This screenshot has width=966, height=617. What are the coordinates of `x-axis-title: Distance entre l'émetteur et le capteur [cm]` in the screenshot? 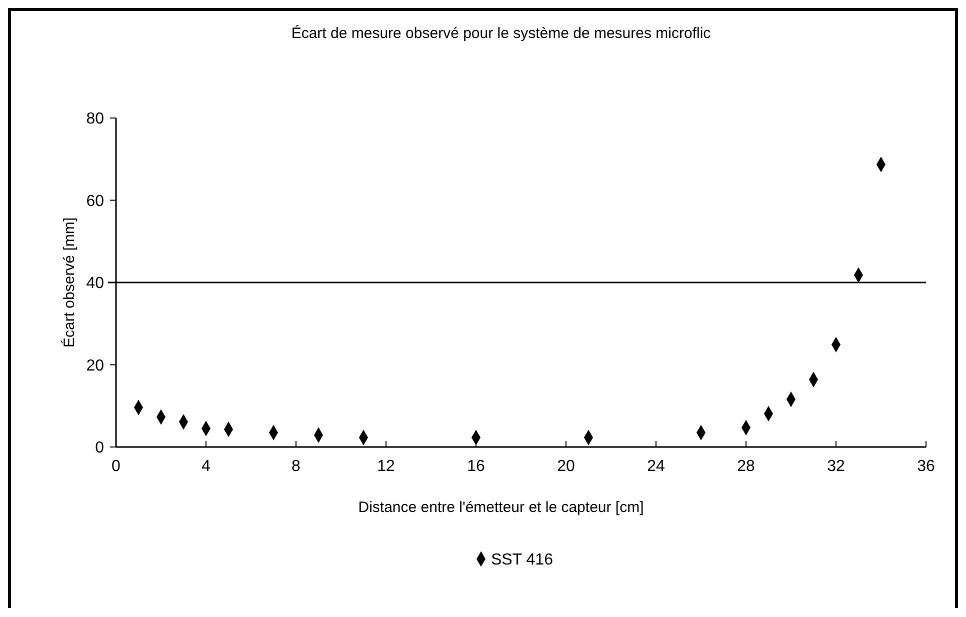 It's located at (501, 507).